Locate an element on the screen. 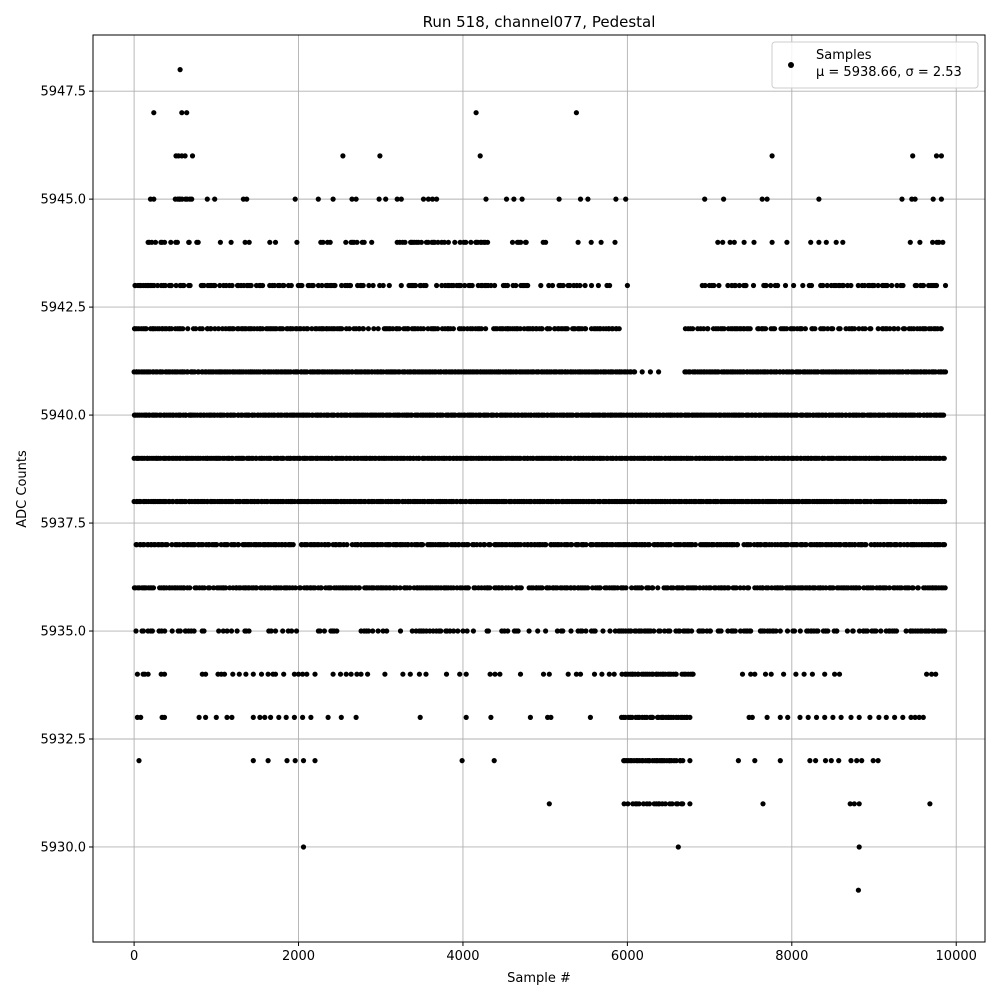  y-tick-label: 5930.0 is located at coordinates (64, 847).